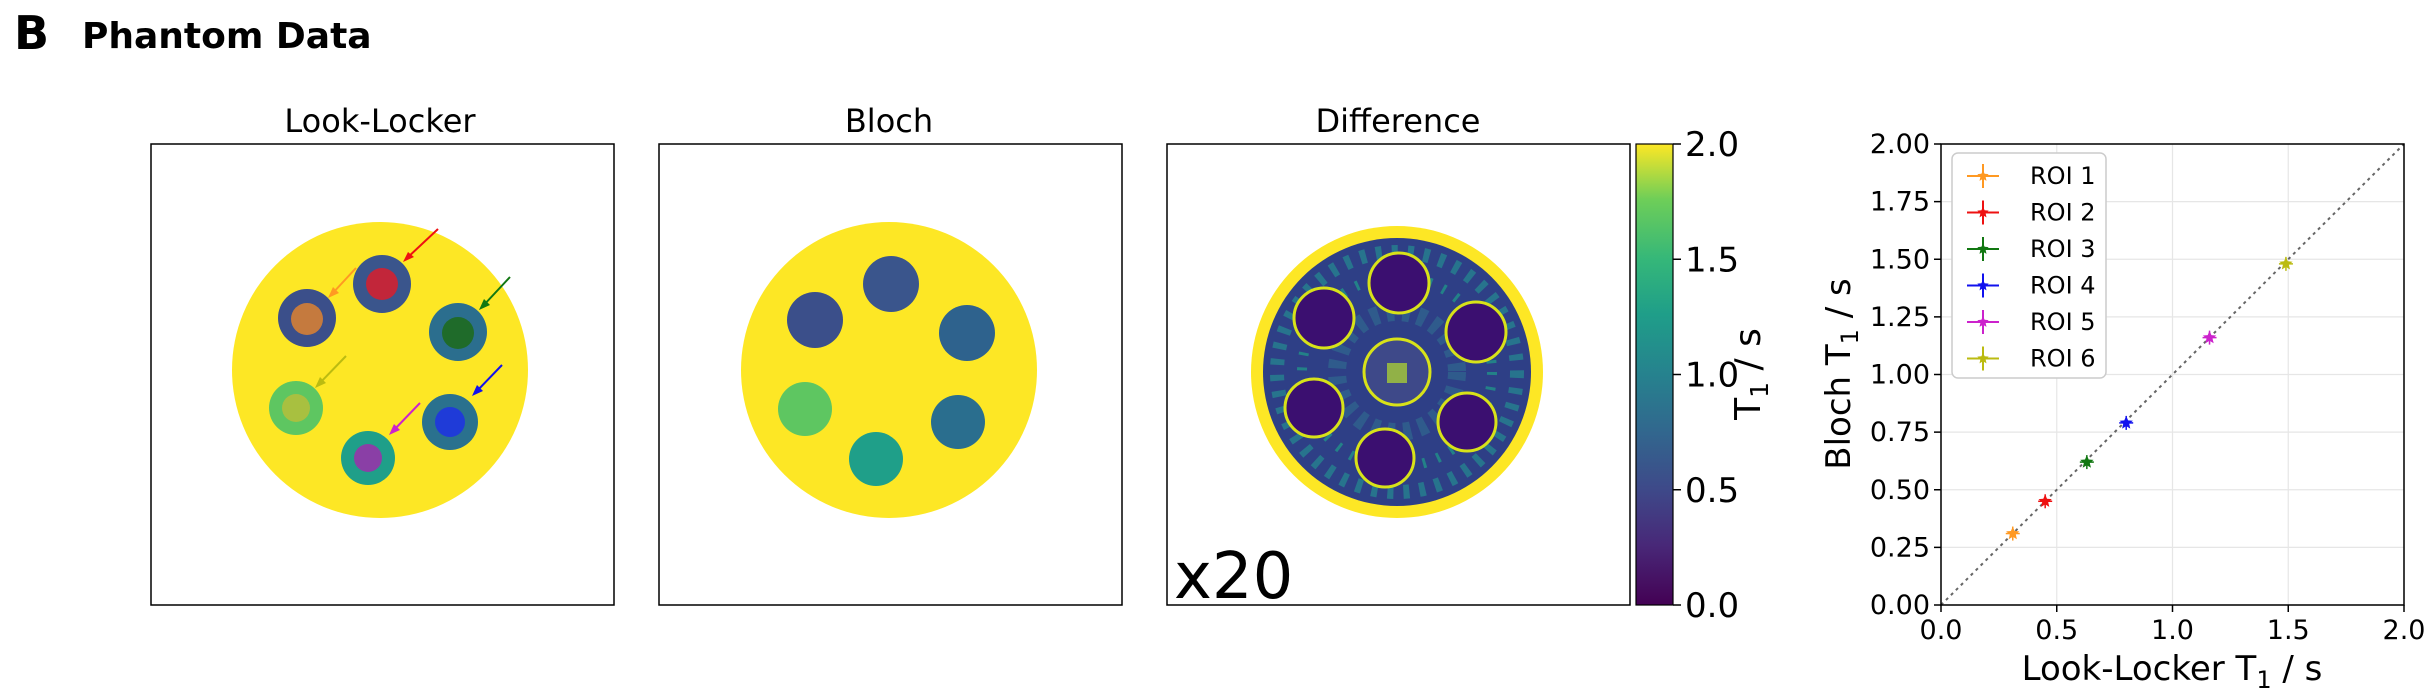 This screenshot has width=2434, height=699. I want to click on legend-label: ROI 5, so click(2063, 322).